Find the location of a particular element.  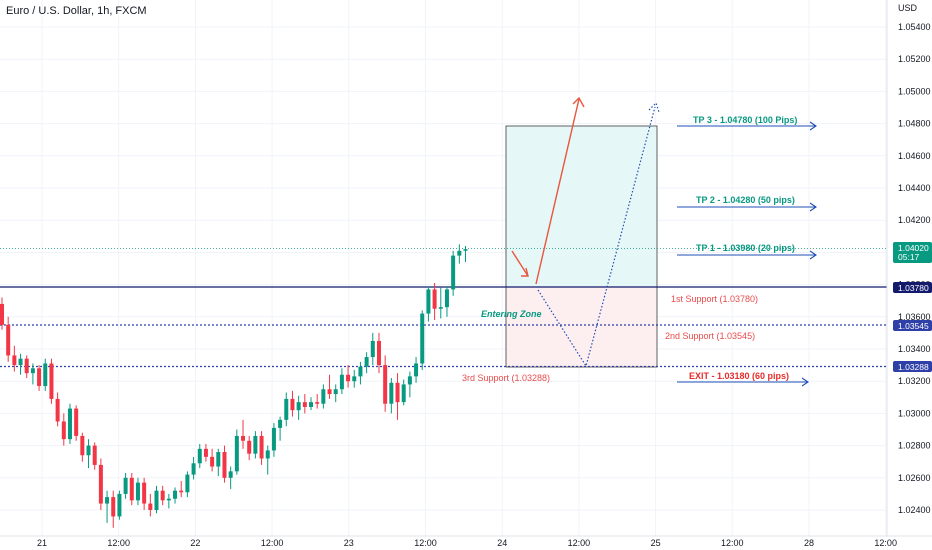

x-tick-label: 21 is located at coordinates (42, 543).